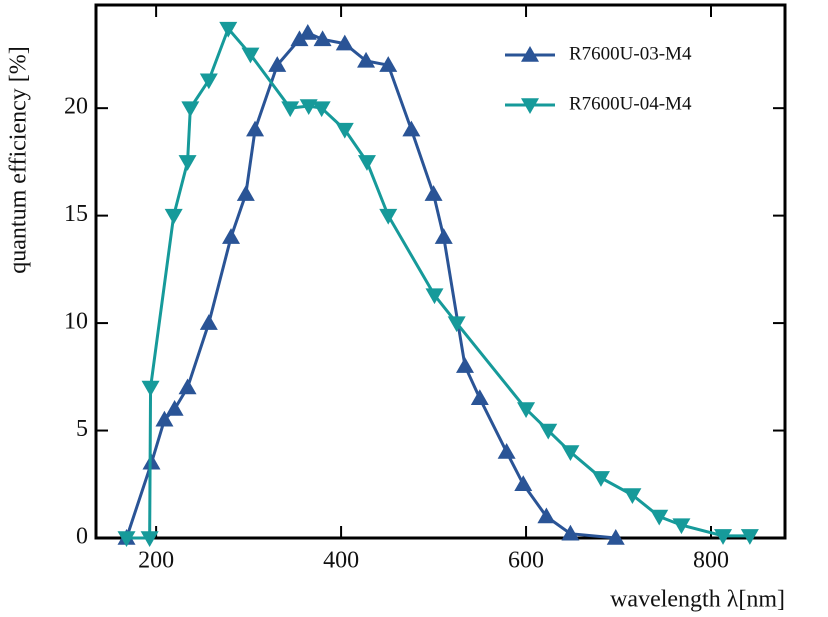 This screenshot has height=617, width=828. What do you see at coordinates (711, 561) in the screenshot?
I see `x-tick-label: 800` at bounding box center [711, 561].